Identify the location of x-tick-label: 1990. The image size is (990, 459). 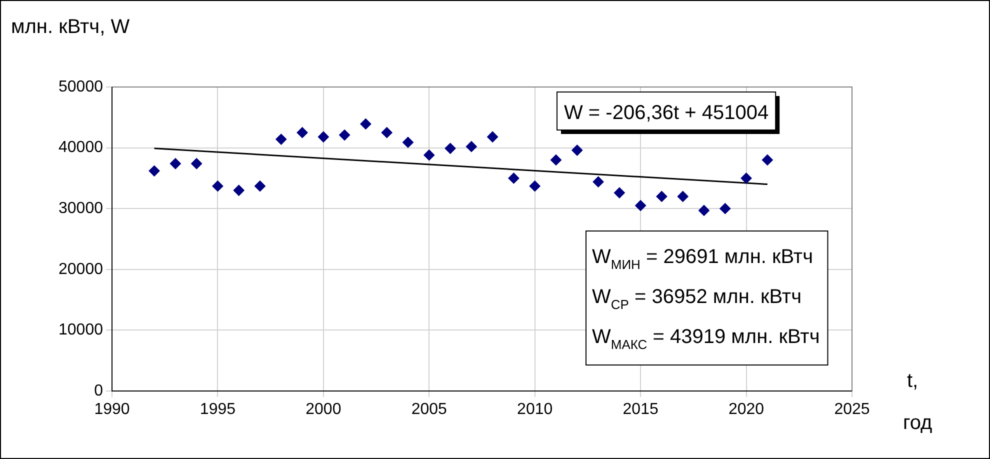
(112, 409).